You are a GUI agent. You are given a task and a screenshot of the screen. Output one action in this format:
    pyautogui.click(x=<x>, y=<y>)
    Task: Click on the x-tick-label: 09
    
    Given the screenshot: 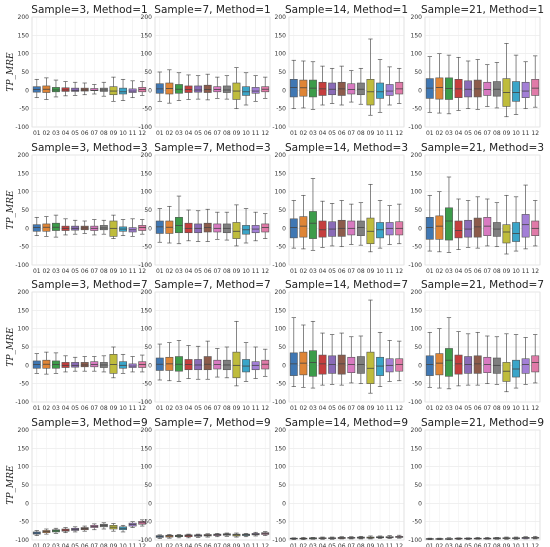 What is the action you would take?
    pyautogui.click(x=371, y=271)
    